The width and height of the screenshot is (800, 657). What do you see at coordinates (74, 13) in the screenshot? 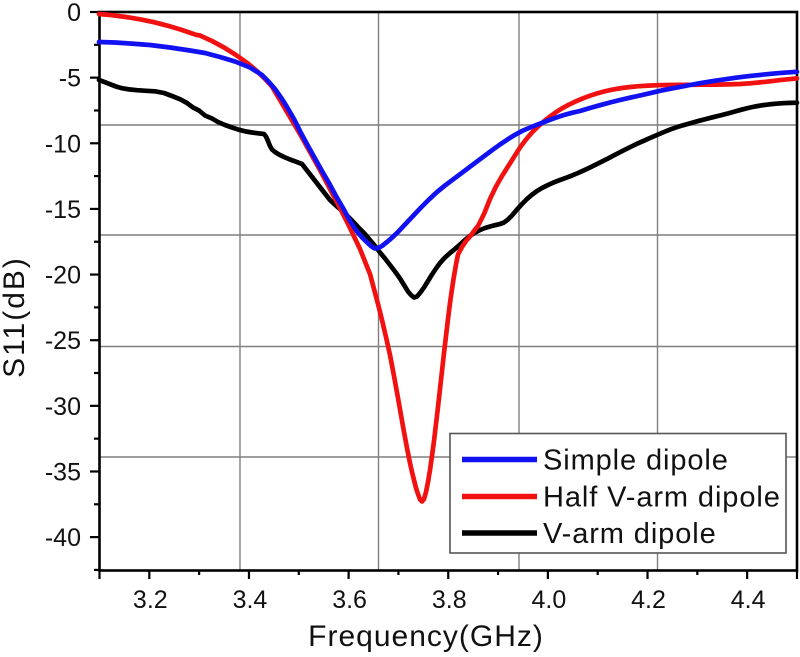
I see `svg-text: 0` at bounding box center [74, 13].